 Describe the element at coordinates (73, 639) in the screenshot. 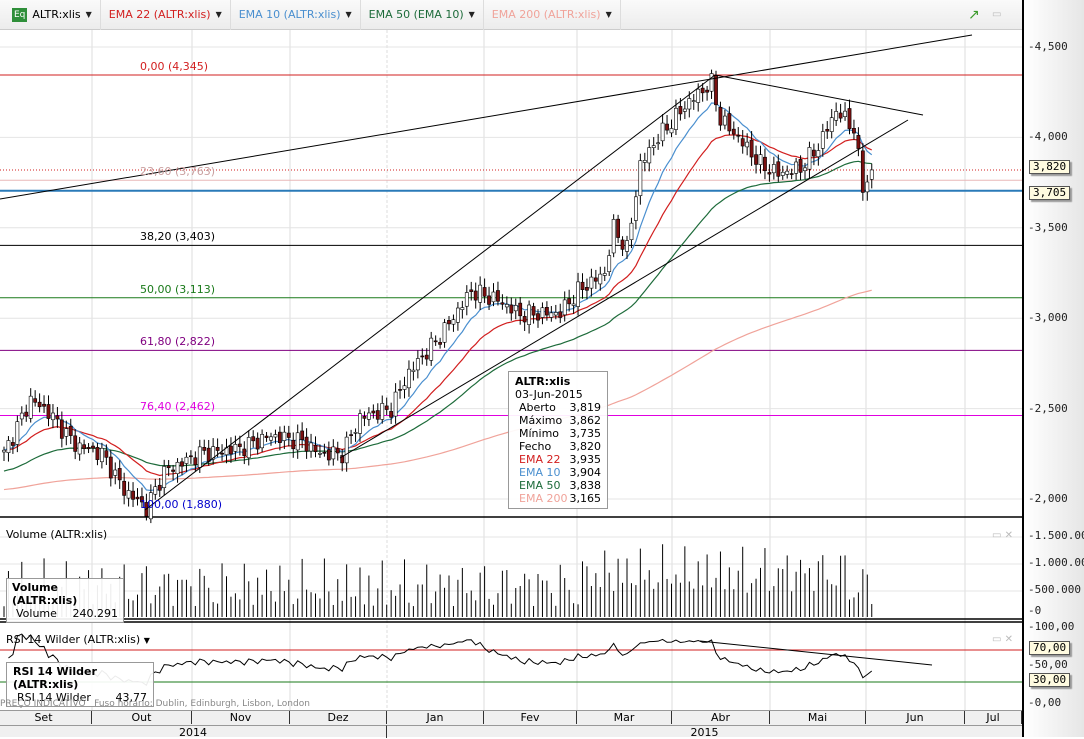

I see `rsi-title-text: RSI 14 Wilder (ALTR:xlis)` at that location.